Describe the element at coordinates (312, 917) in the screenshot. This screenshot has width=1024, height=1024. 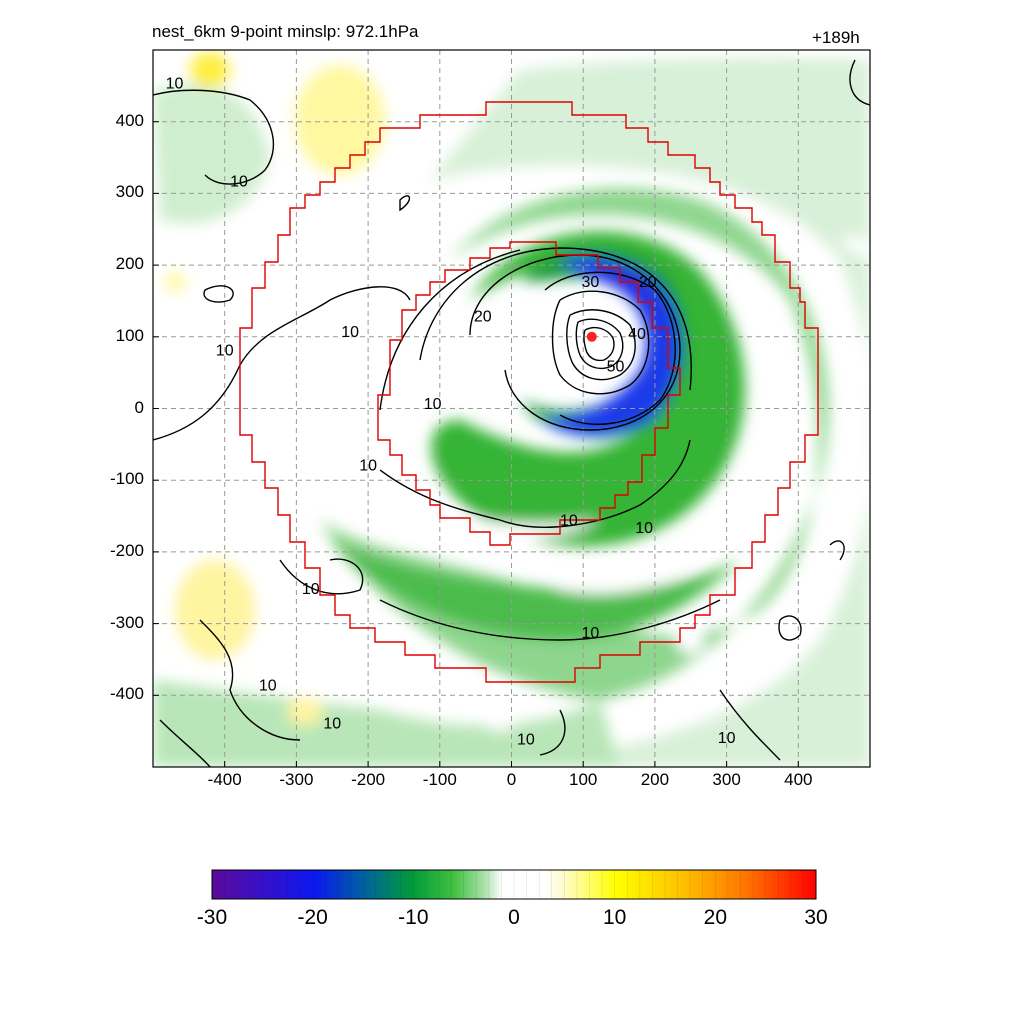
I see `colorbar-tick-label: -20` at that location.